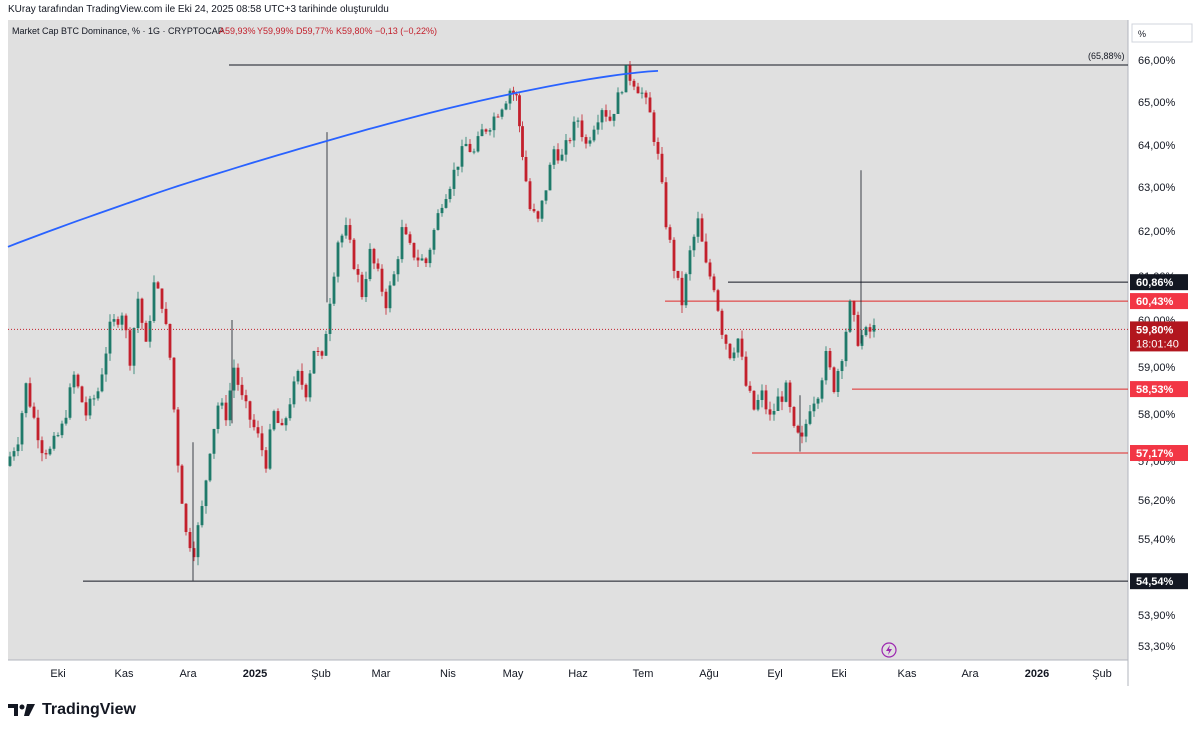  Describe the element at coordinates (1142, 34) in the screenshot. I see `unit-label: %` at that location.